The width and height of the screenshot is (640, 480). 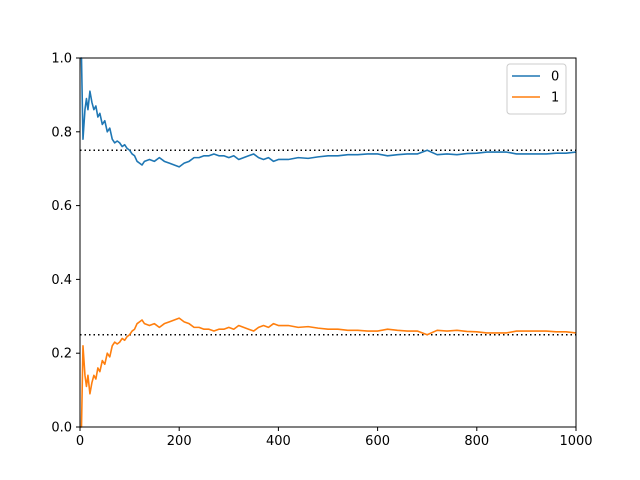 I want to click on y-tick-label: 0.0, so click(x=61, y=428).